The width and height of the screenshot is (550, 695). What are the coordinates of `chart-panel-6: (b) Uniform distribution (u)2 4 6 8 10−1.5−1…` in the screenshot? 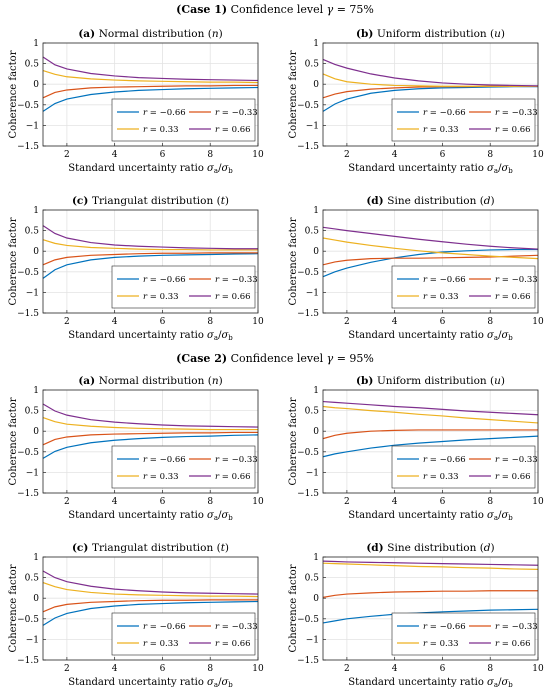 It's located at (416, 448).